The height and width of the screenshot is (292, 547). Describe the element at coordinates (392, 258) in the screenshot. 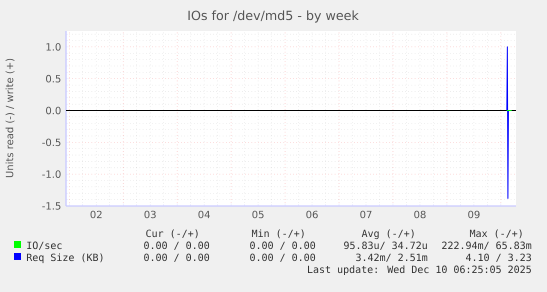

I see `text: 3.42m/ 2.51m` at that location.